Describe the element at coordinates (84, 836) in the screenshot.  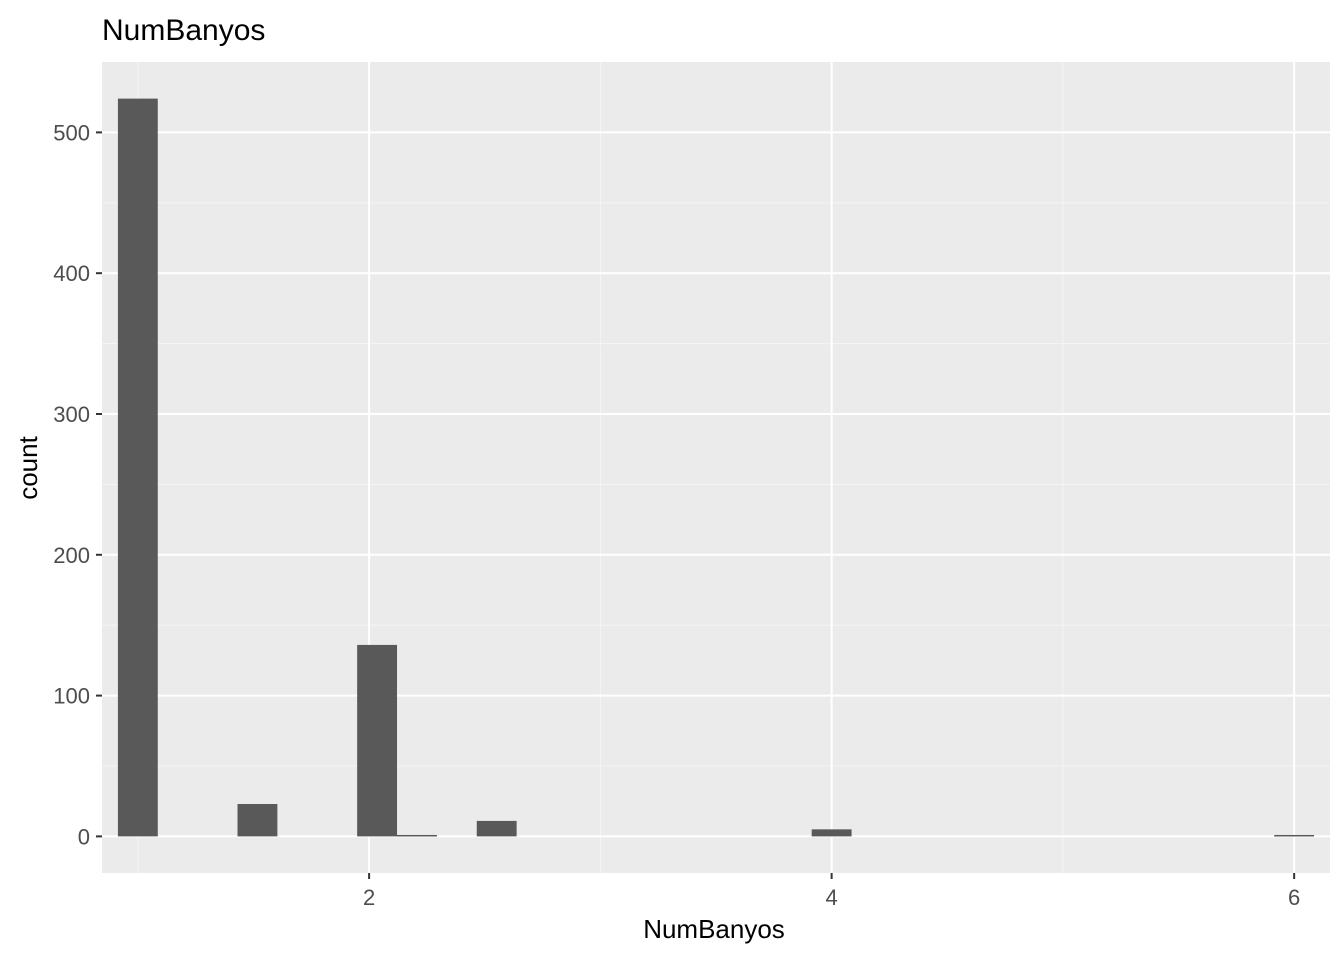
I see `y-tick-label: 0` at that location.